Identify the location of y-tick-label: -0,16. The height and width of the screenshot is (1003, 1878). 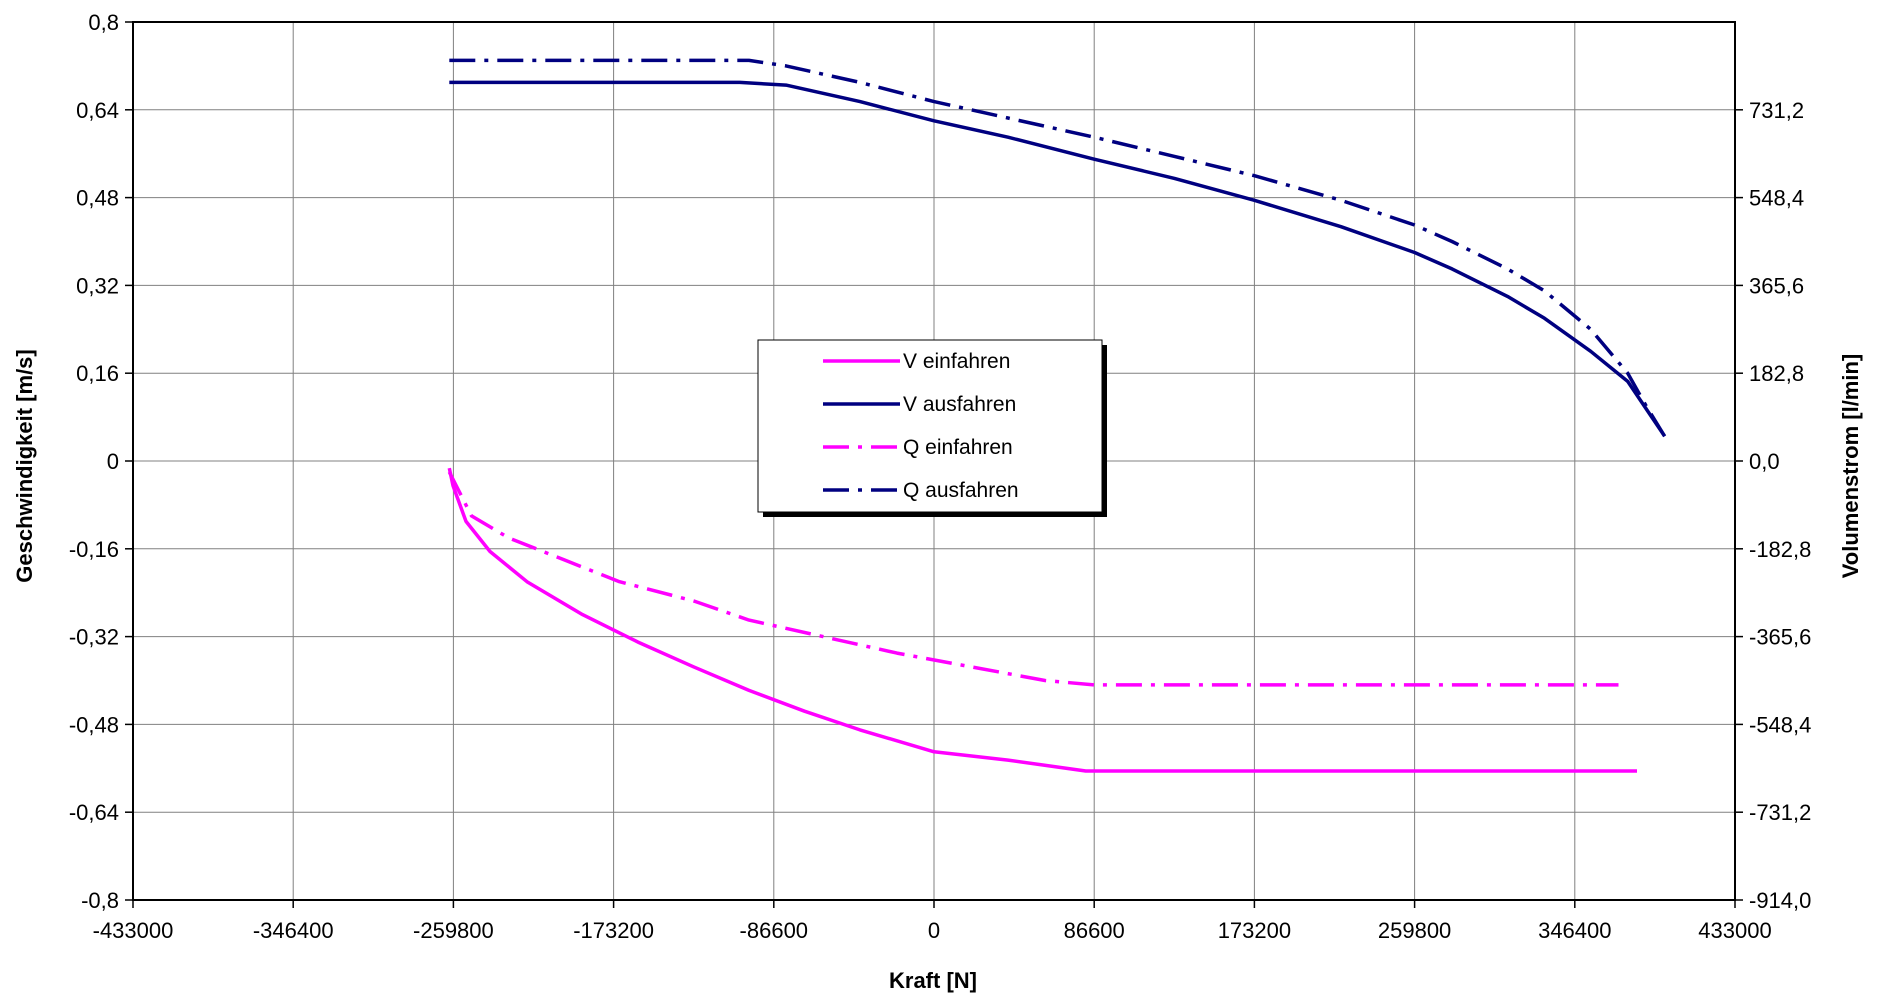
(94, 549).